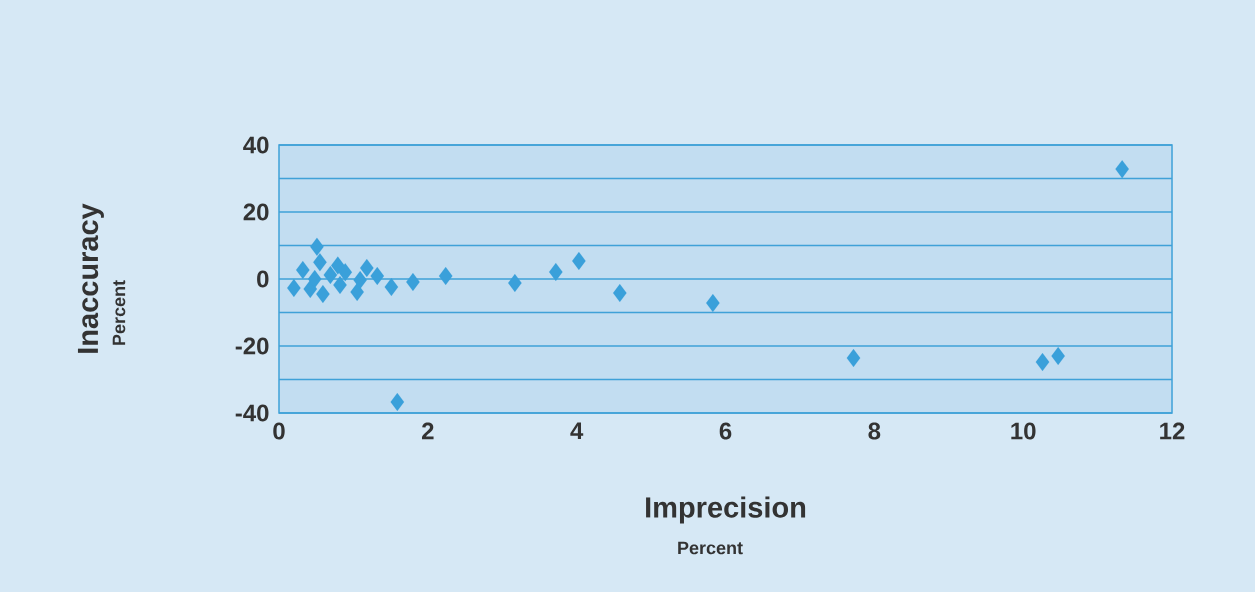 Image resolution: width=1255 pixels, height=592 pixels. What do you see at coordinates (1023, 431) in the screenshot?
I see `x-tick-label: 10` at bounding box center [1023, 431].